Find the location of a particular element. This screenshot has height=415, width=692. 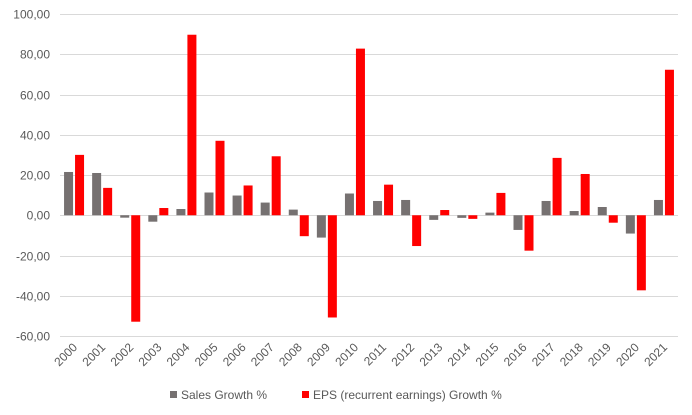

bar-sales-growth-2012 is located at coordinates (406, 207).